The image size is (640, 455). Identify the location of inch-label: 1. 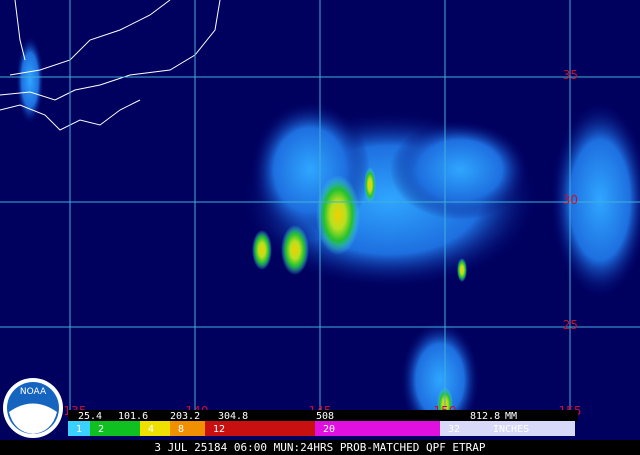
(79, 429).